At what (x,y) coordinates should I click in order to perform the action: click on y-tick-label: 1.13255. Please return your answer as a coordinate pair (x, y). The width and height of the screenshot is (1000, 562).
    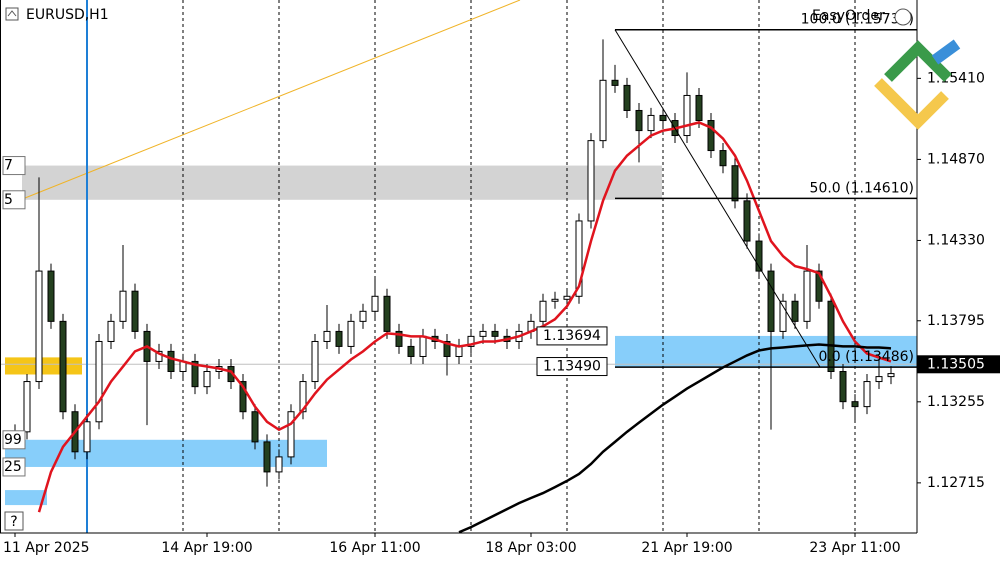
    Looking at the image, I should click on (956, 402).